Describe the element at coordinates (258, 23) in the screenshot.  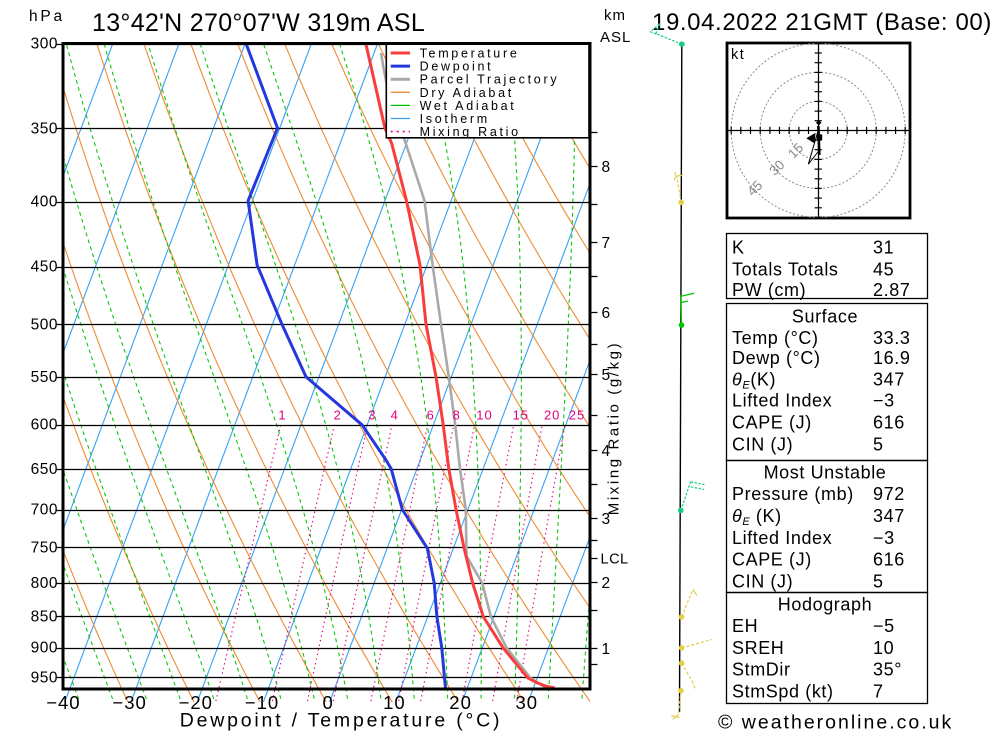
I see `svg-text: 13°42'N 270°07'W 319m ASL` at that location.